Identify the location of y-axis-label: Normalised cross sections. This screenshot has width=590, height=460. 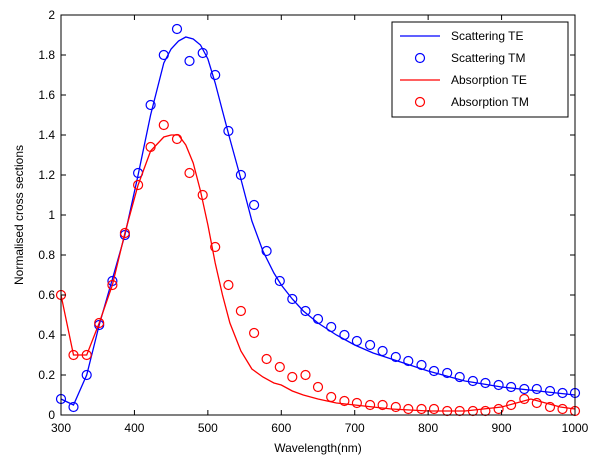
(19, 215).